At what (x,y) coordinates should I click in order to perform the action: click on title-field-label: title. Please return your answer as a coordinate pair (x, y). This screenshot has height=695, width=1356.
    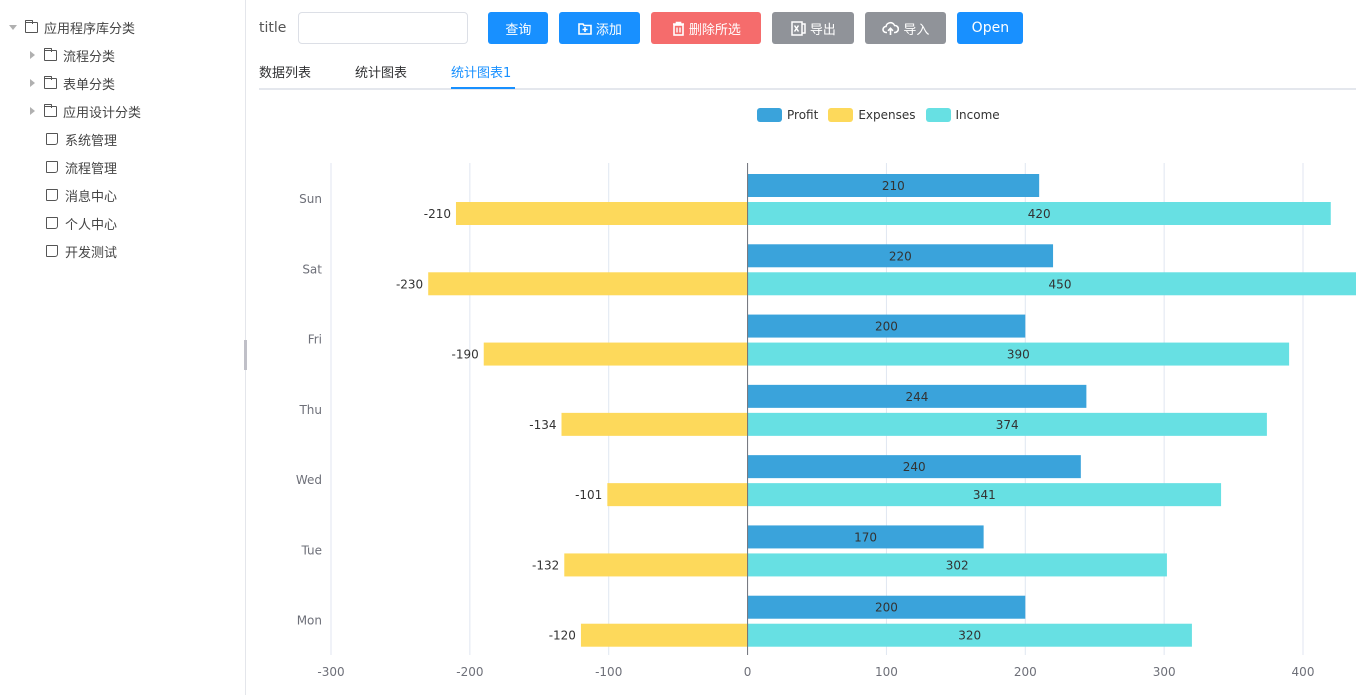
    Looking at the image, I should click on (273, 28).